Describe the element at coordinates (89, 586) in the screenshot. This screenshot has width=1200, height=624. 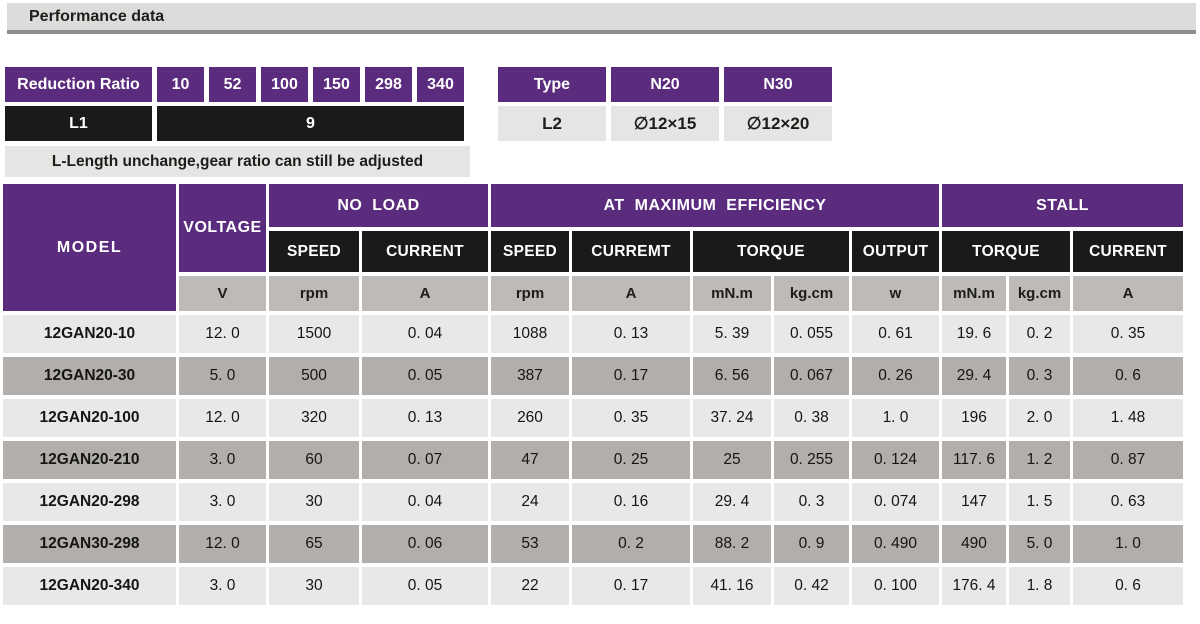
I see `model-cell: 12GAN20-340` at that location.